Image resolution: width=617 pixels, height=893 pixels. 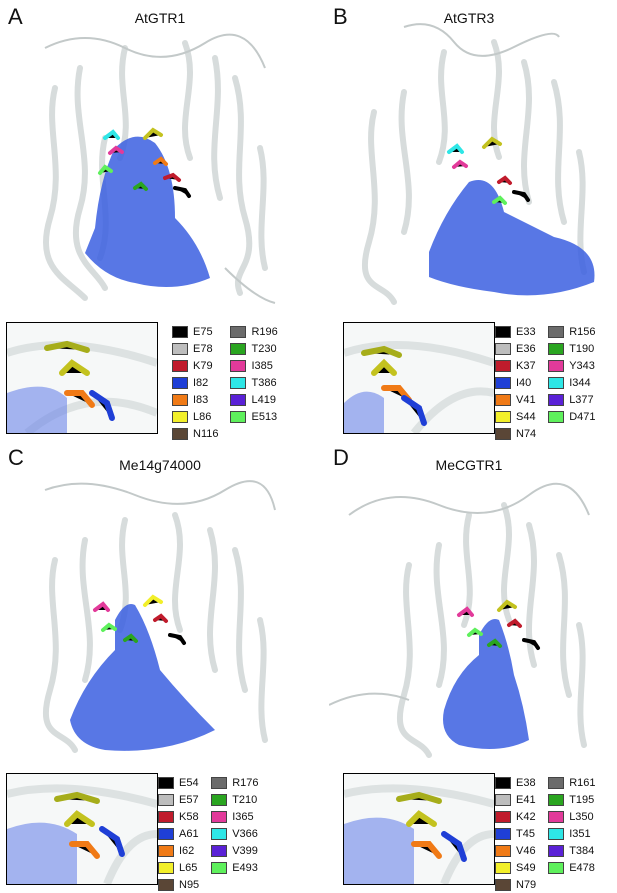 I want to click on legend-label: T190, so click(x=582, y=349).